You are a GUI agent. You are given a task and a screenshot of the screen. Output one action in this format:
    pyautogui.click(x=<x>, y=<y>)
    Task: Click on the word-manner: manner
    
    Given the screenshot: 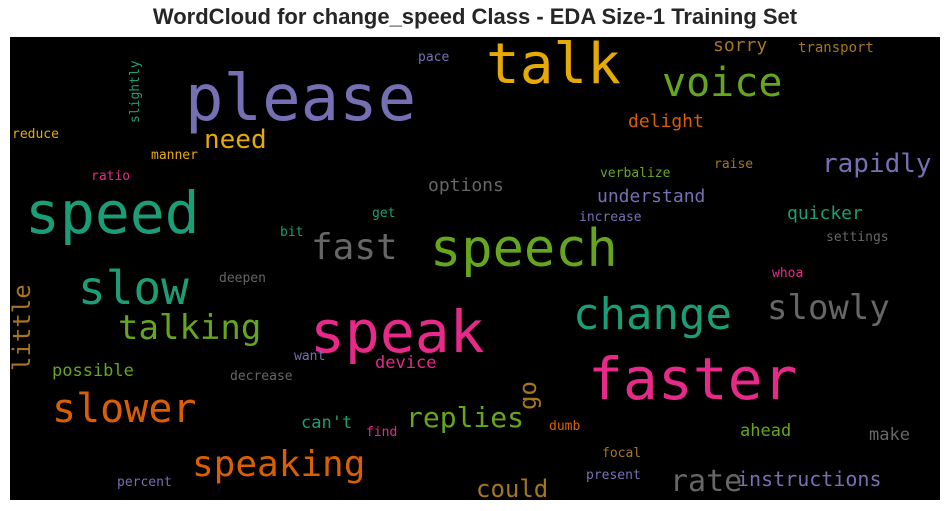 What is the action you would take?
    pyautogui.click(x=174, y=155)
    